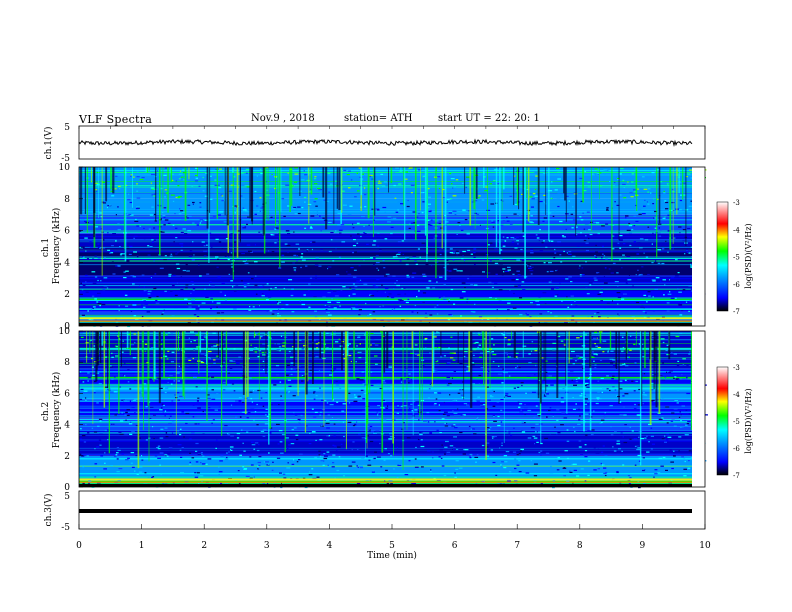 This screenshot has height=612, width=792. I want to click on ch1-ytick-label: 8, so click(67, 200).